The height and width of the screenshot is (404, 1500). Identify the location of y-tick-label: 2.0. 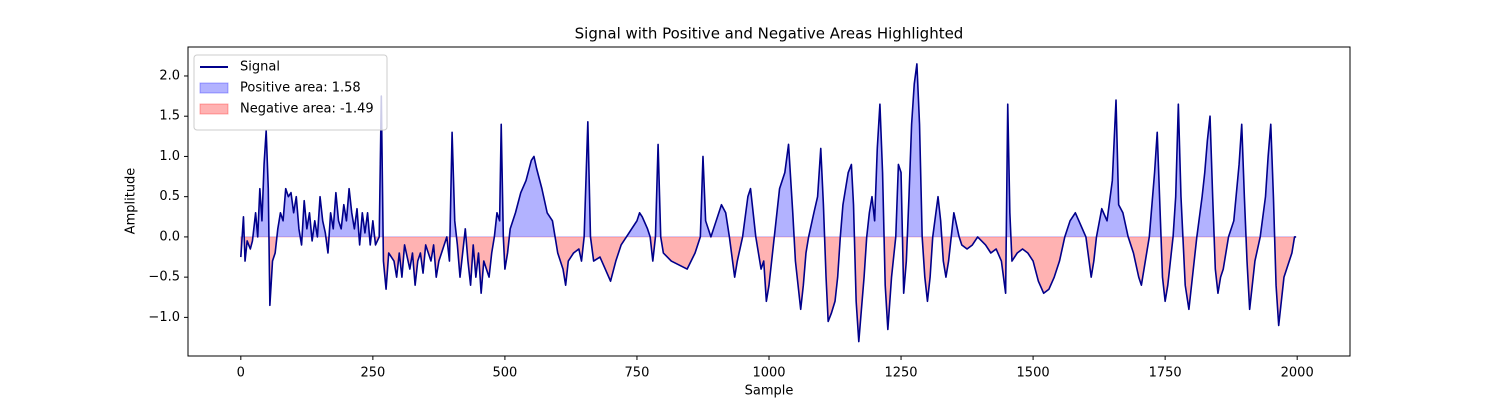
(169, 75).